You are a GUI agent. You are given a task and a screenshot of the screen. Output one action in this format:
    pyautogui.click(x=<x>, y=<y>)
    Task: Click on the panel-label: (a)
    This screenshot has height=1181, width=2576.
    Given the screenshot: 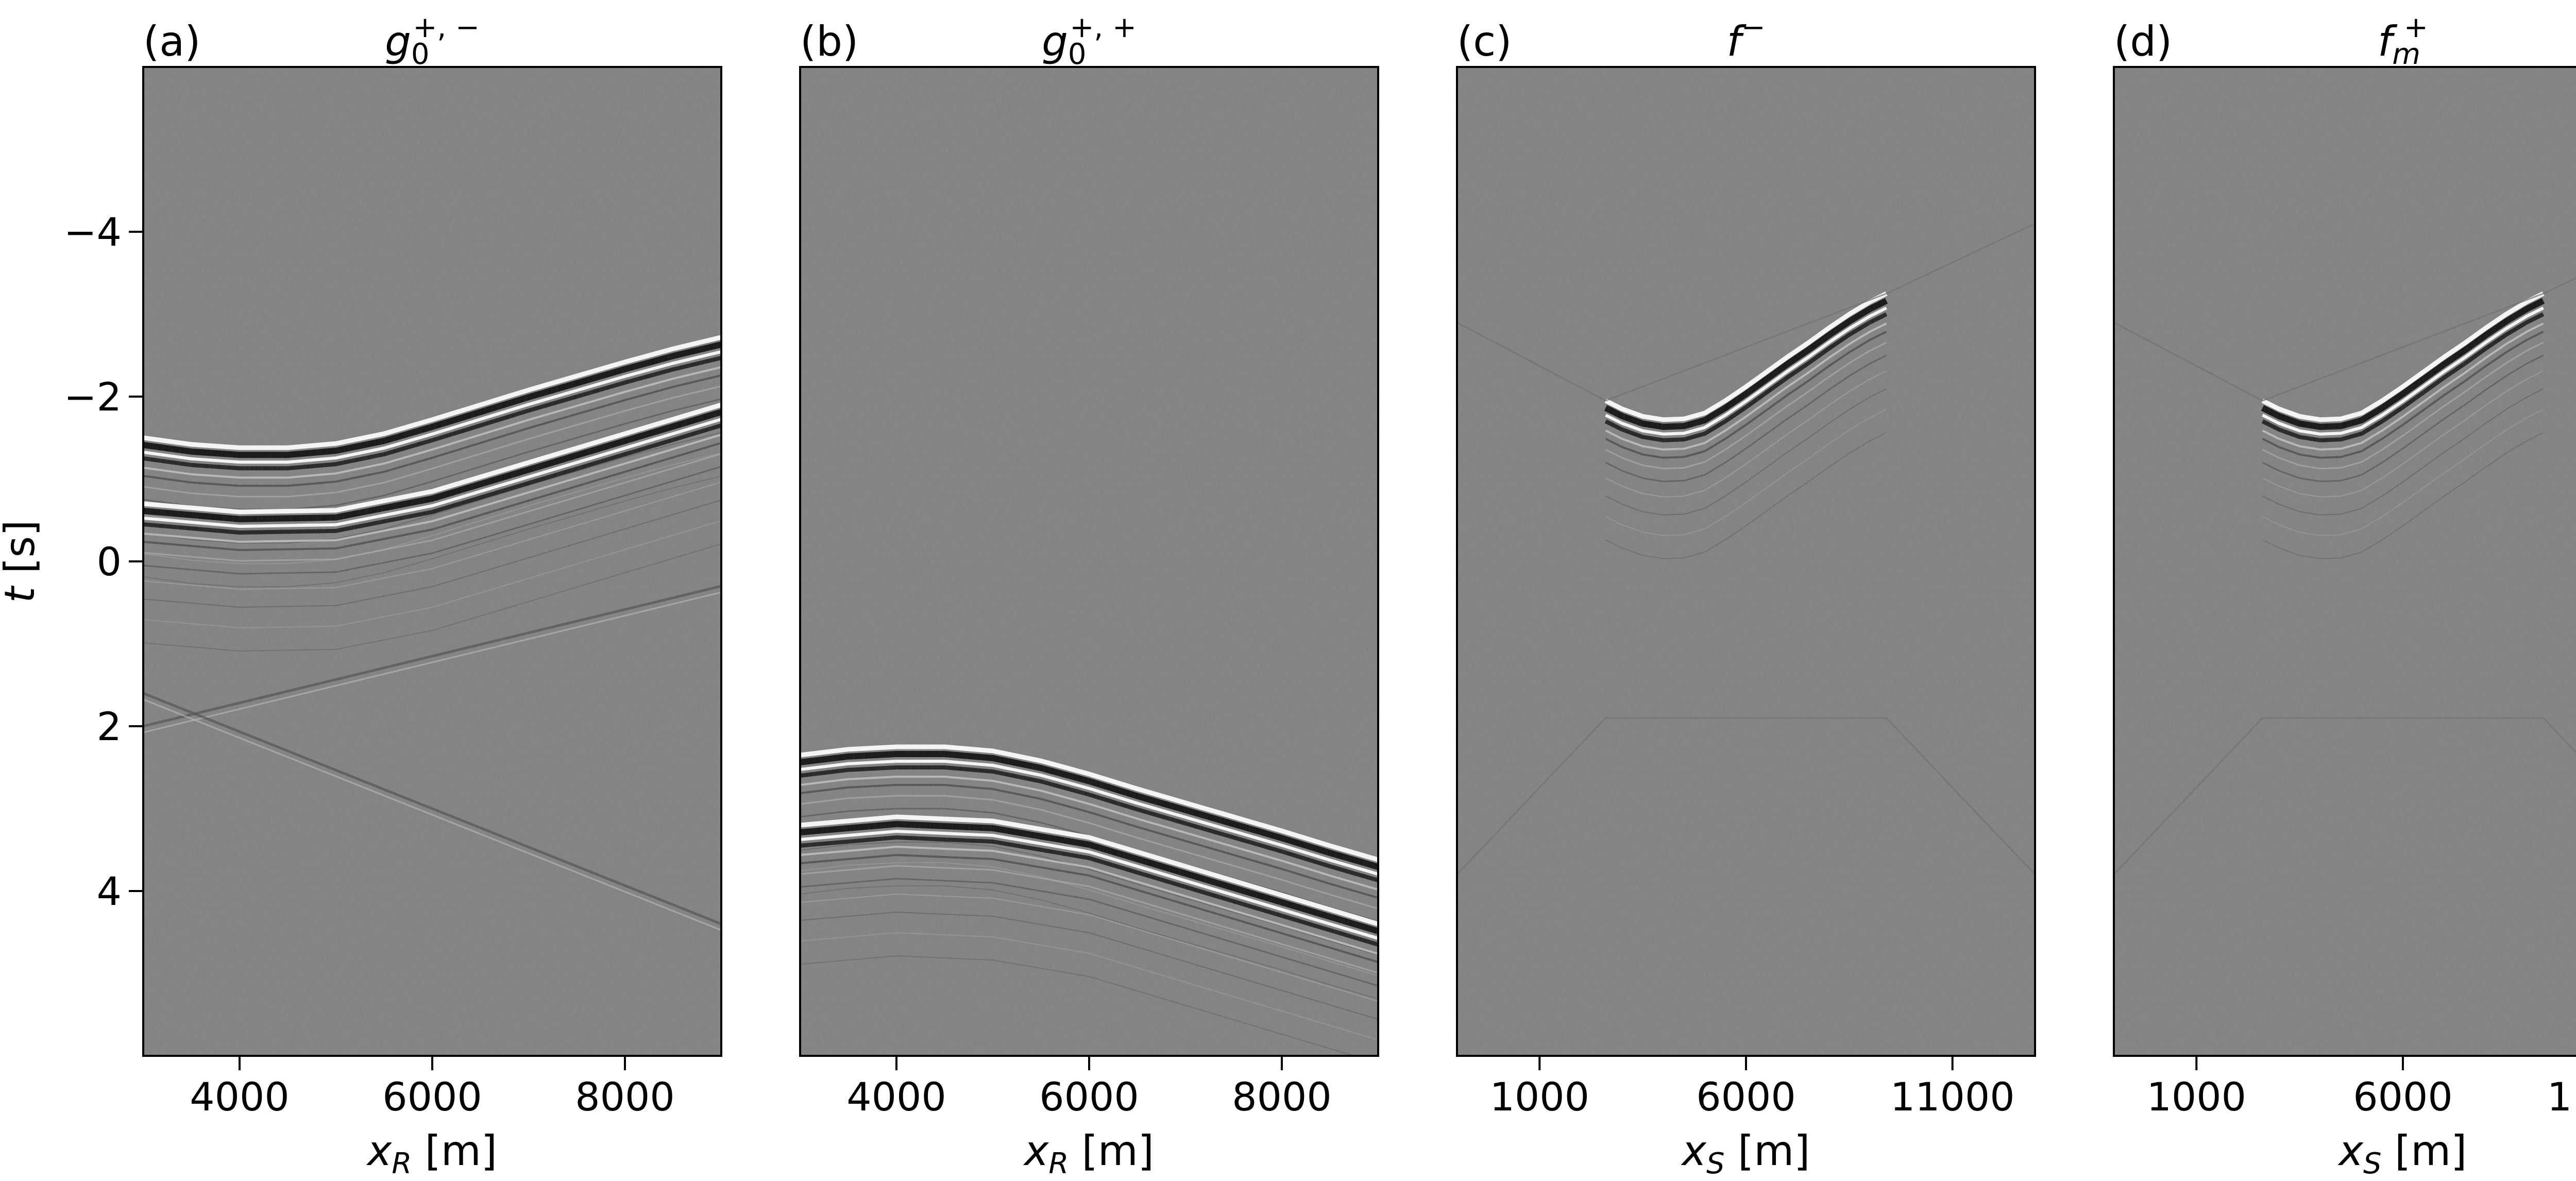 What is the action you would take?
    pyautogui.click(x=171, y=41)
    